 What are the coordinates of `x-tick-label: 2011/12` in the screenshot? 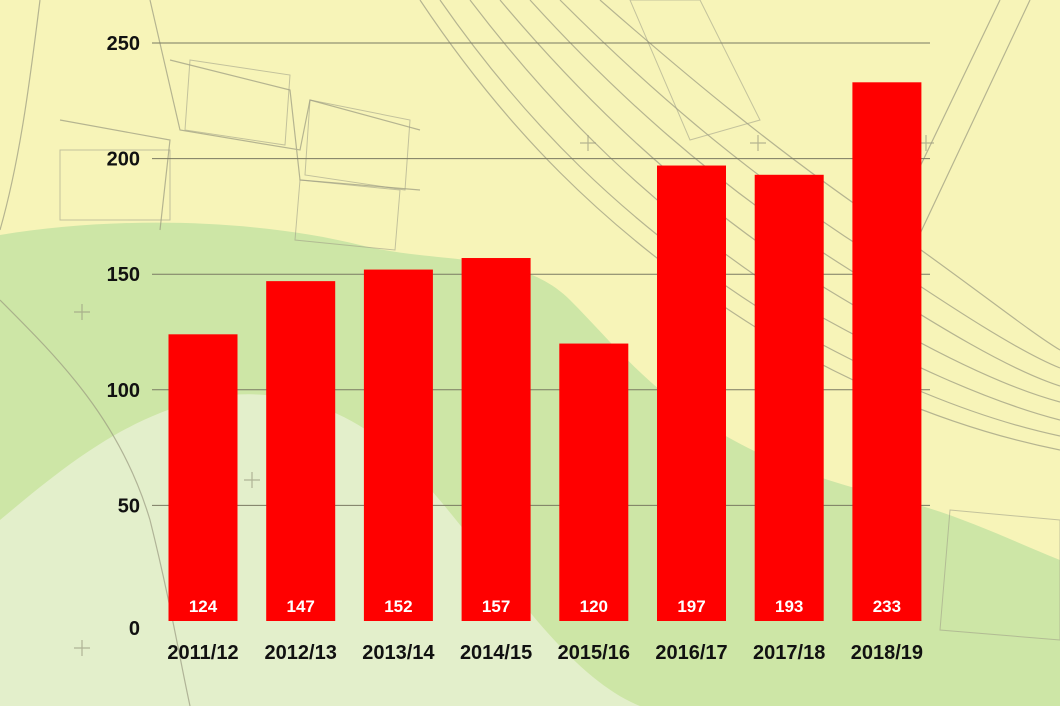 It's located at (202, 653).